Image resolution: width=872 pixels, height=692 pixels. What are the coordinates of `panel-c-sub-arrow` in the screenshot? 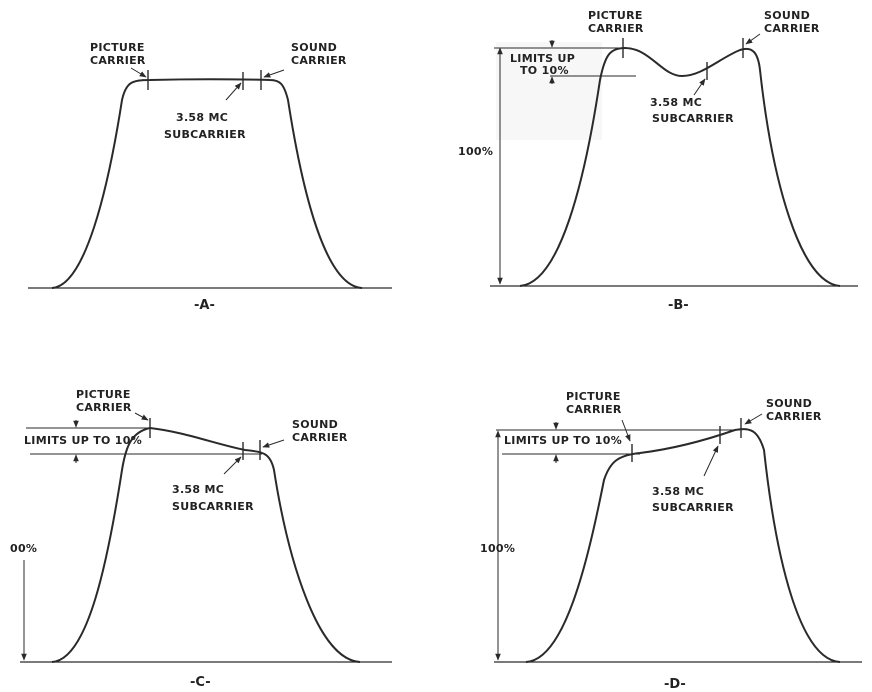 It's located at (232, 465).